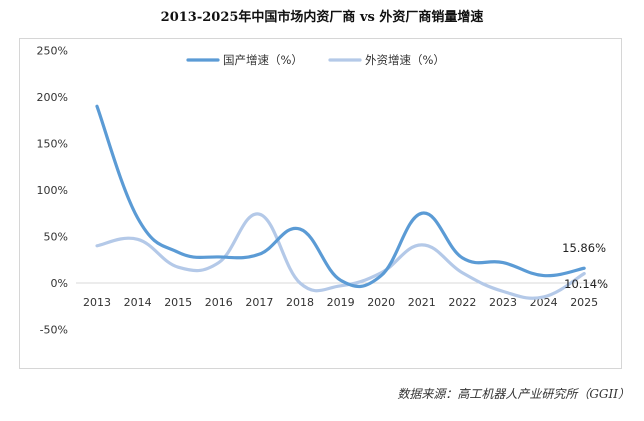  I want to click on x-tick-label: 2014, so click(138, 302).